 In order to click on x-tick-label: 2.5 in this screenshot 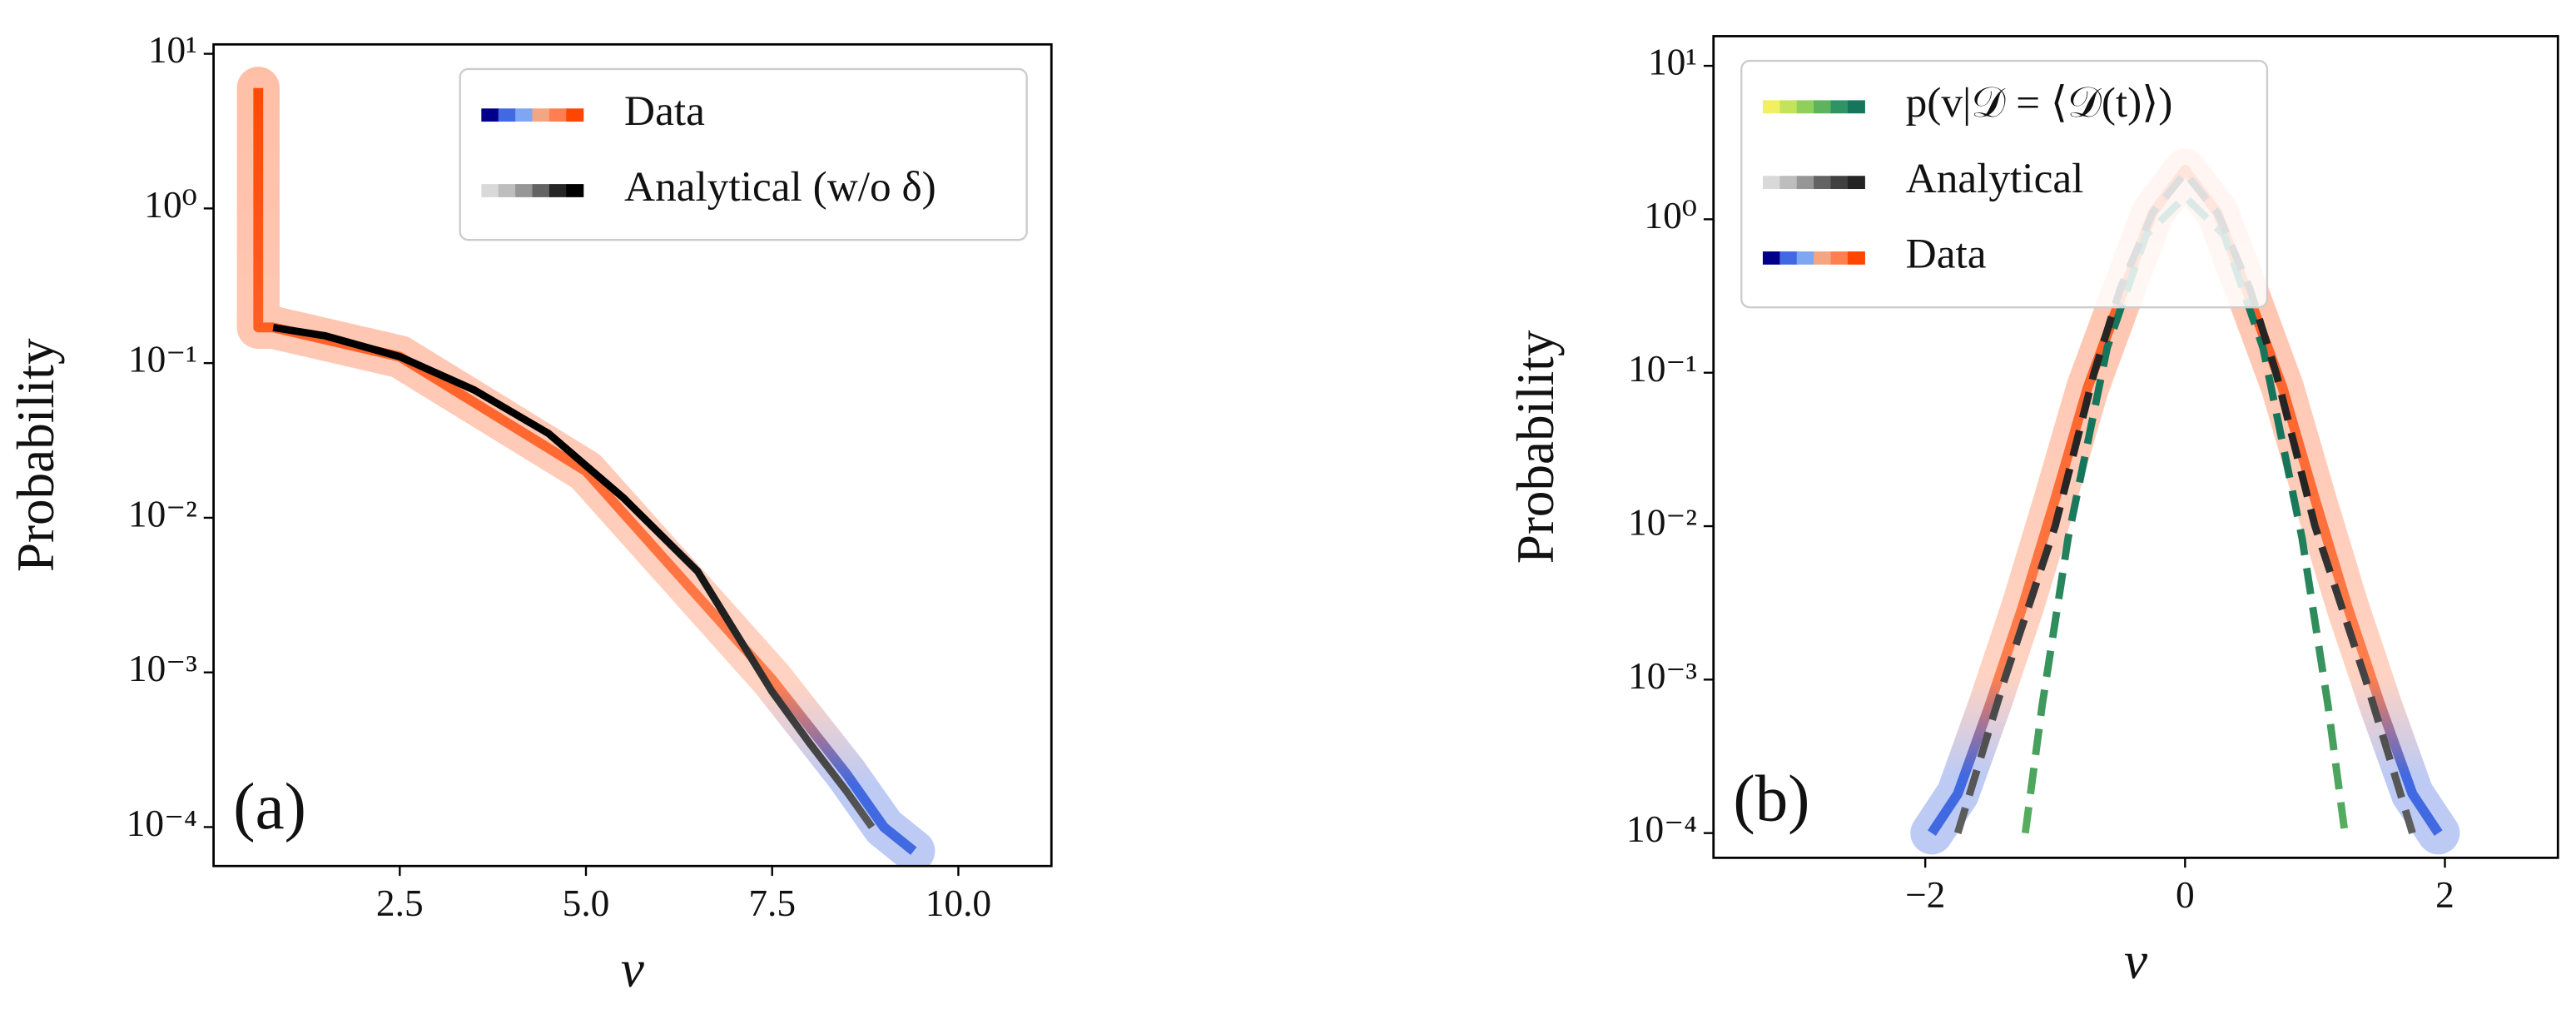, I will do `click(400, 903)`.